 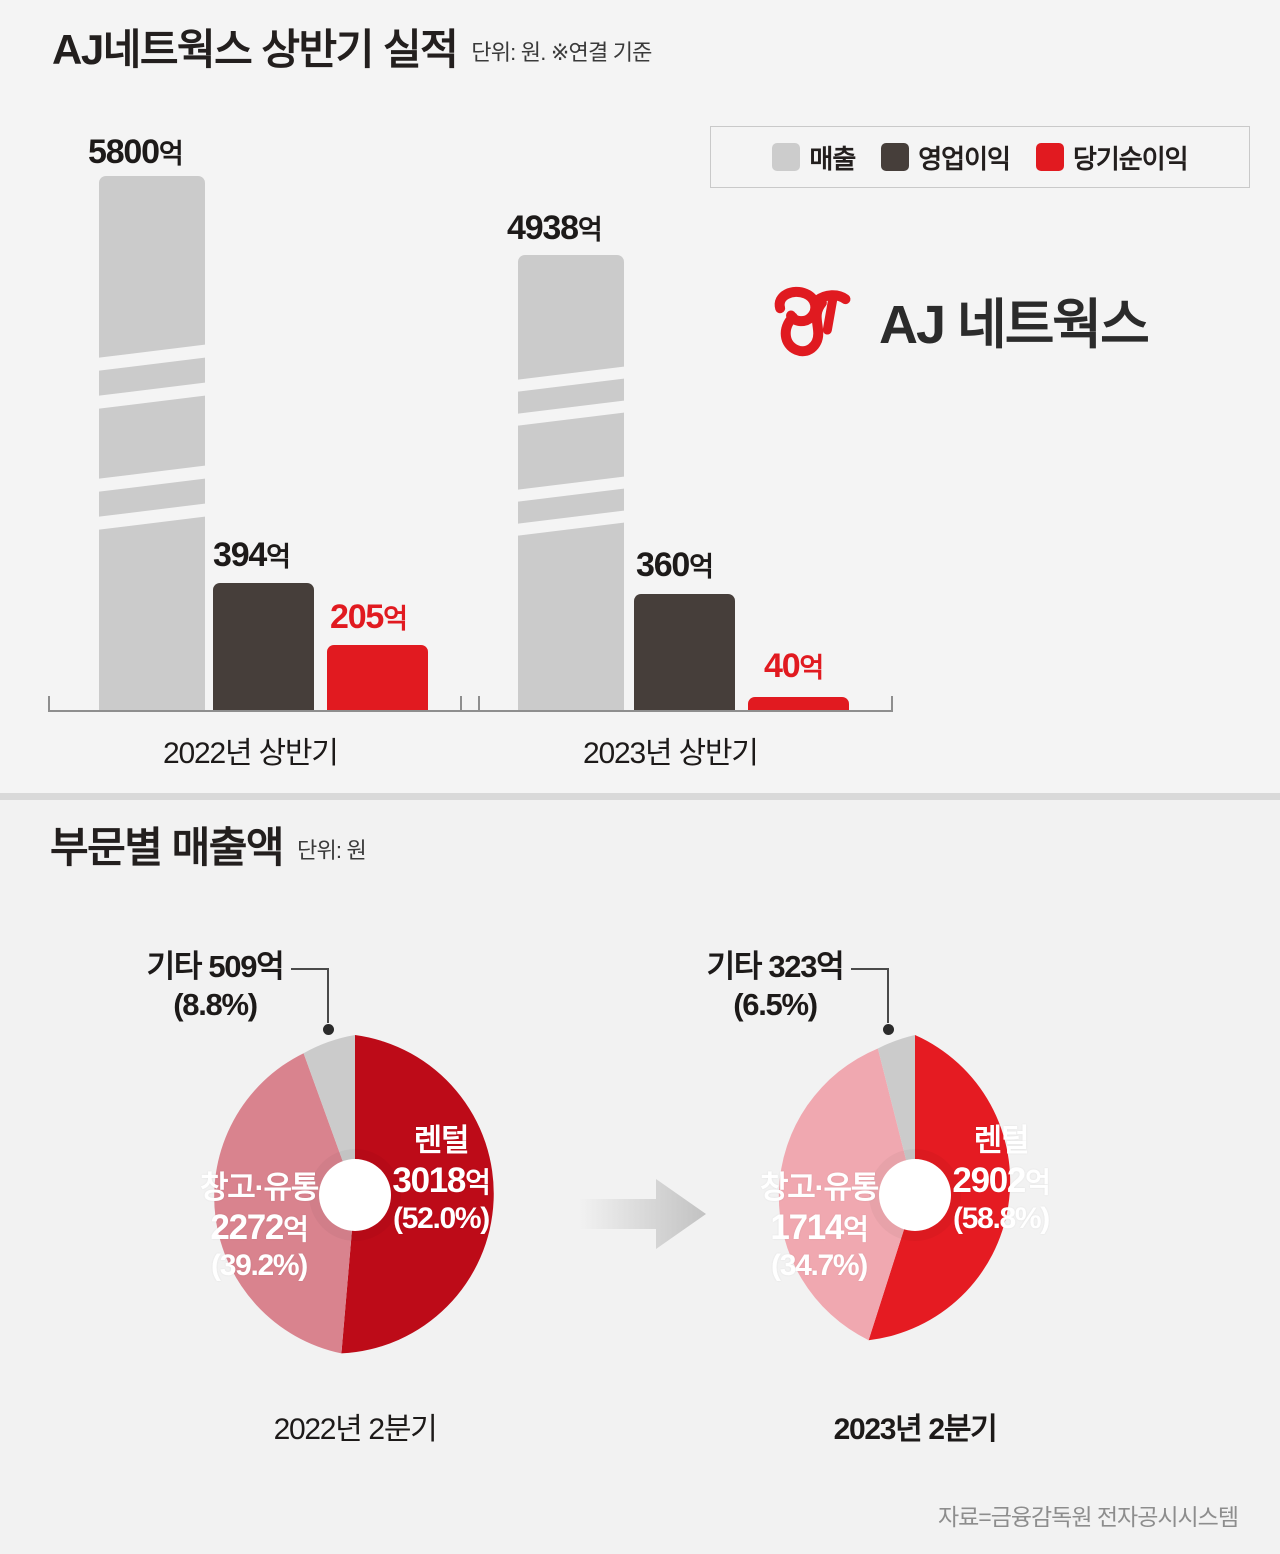 I want to click on section2-title: 부문별 매출액, so click(x=167, y=847).